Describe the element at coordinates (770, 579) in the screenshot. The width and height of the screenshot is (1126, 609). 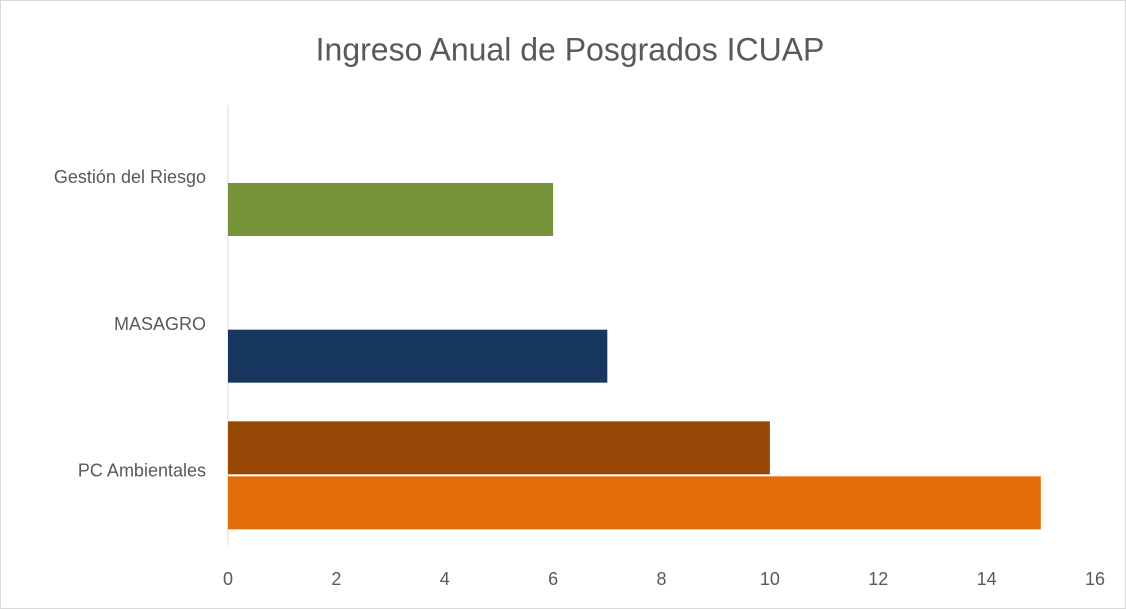
I see `x-tick-label: 10` at that location.